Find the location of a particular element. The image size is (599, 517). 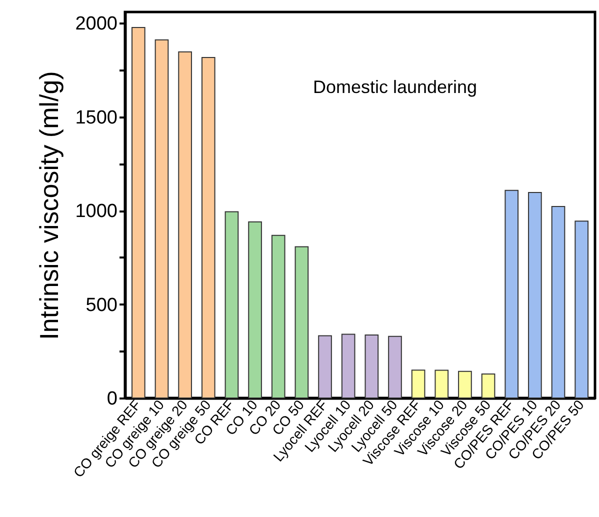

y-tick-label: 2000 is located at coordinates (96, 24).